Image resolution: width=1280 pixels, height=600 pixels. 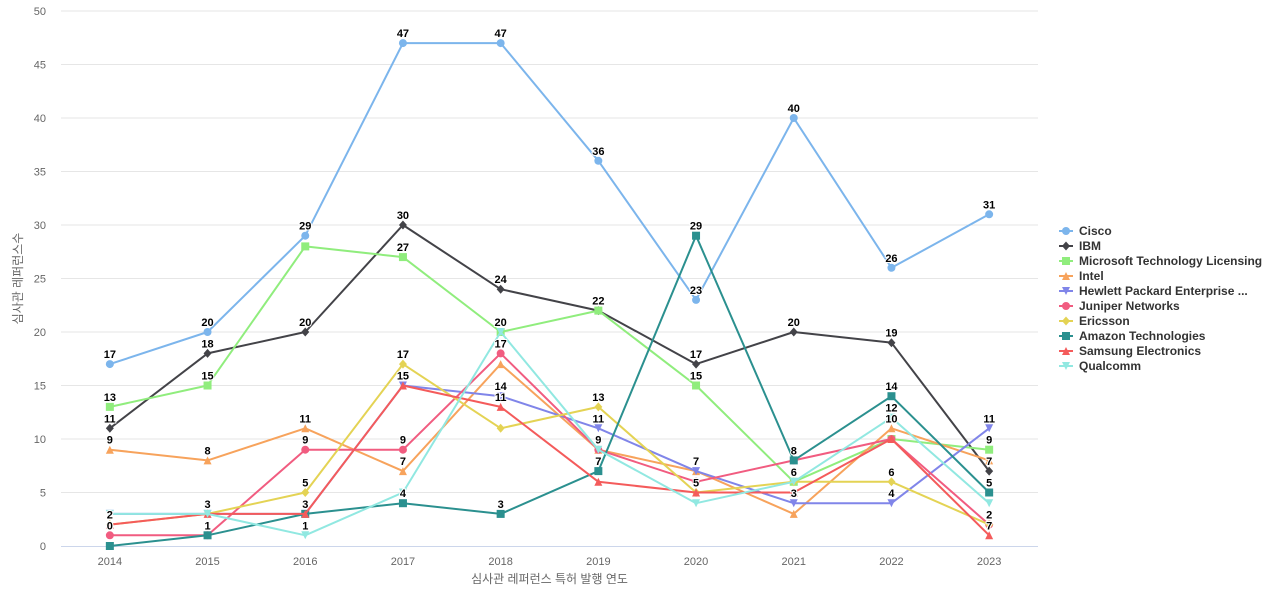 What do you see at coordinates (989, 205) in the screenshot?
I see `data-label: 31` at bounding box center [989, 205].